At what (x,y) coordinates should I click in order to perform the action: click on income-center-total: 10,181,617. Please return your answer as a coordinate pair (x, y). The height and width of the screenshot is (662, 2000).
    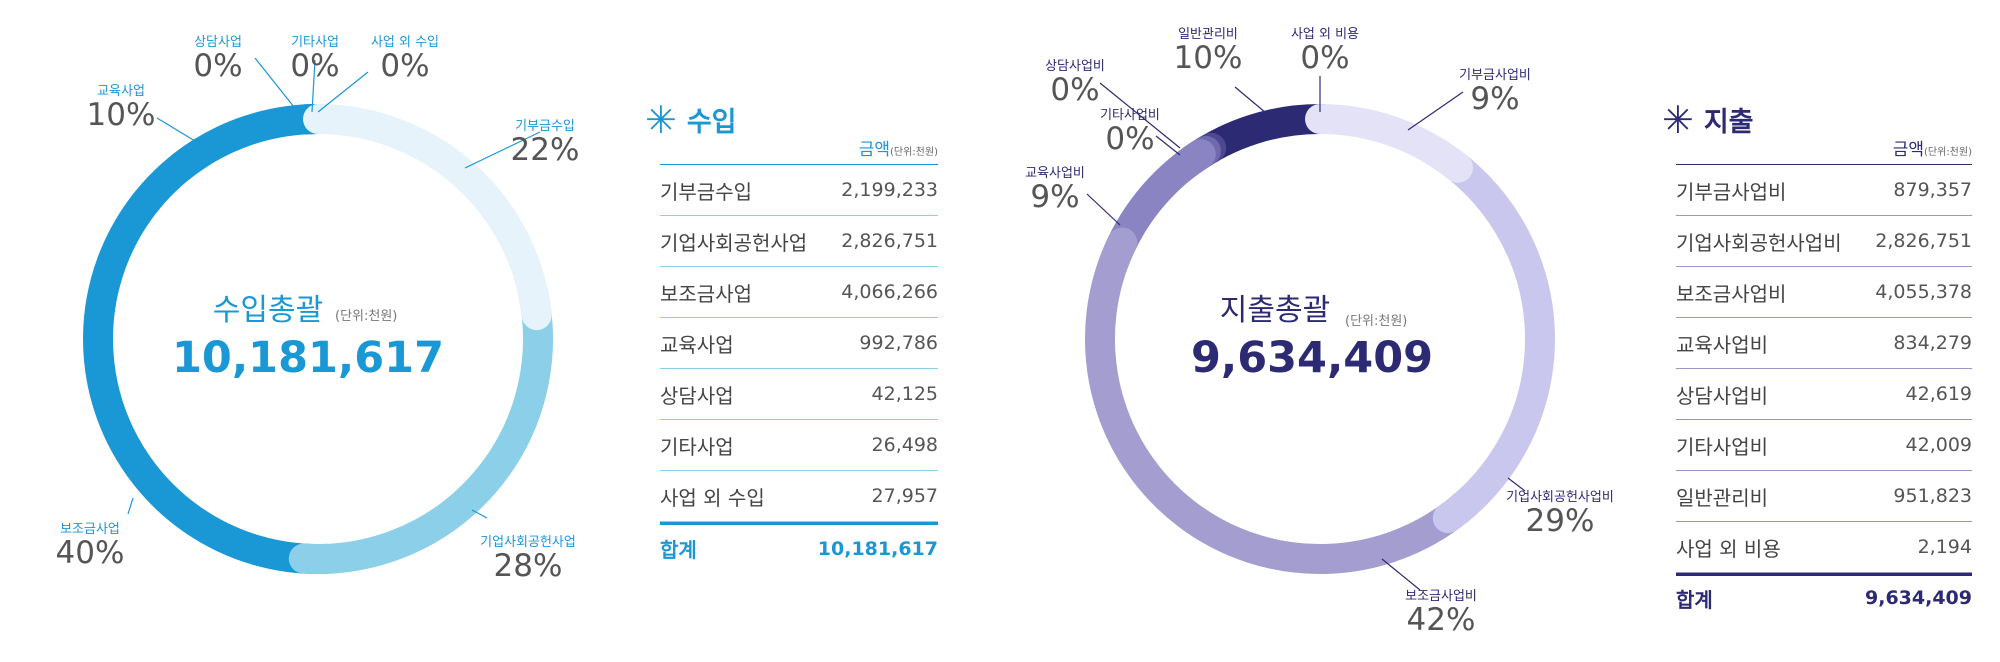
    Looking at the image, I should click on (308, 358).